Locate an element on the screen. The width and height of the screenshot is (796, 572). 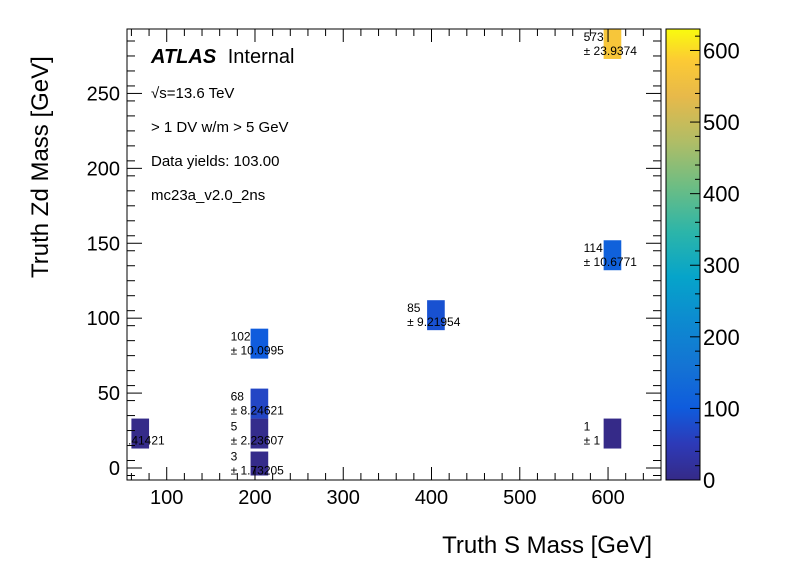
cell-error-label: ± 10.6771 is located at coordinates (611, 262).